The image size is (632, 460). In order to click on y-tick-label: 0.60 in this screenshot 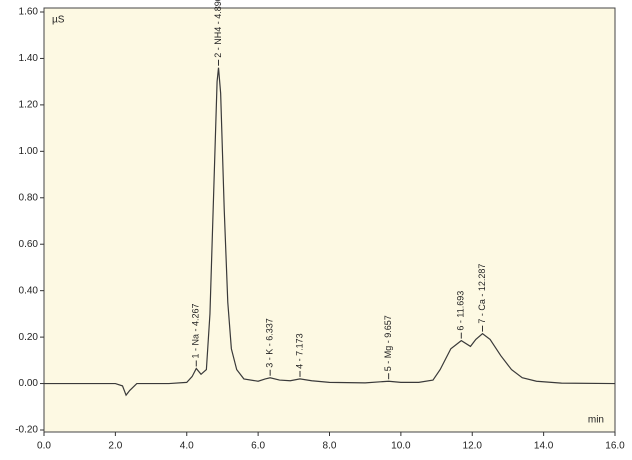, I will do `click(29, 244)`.